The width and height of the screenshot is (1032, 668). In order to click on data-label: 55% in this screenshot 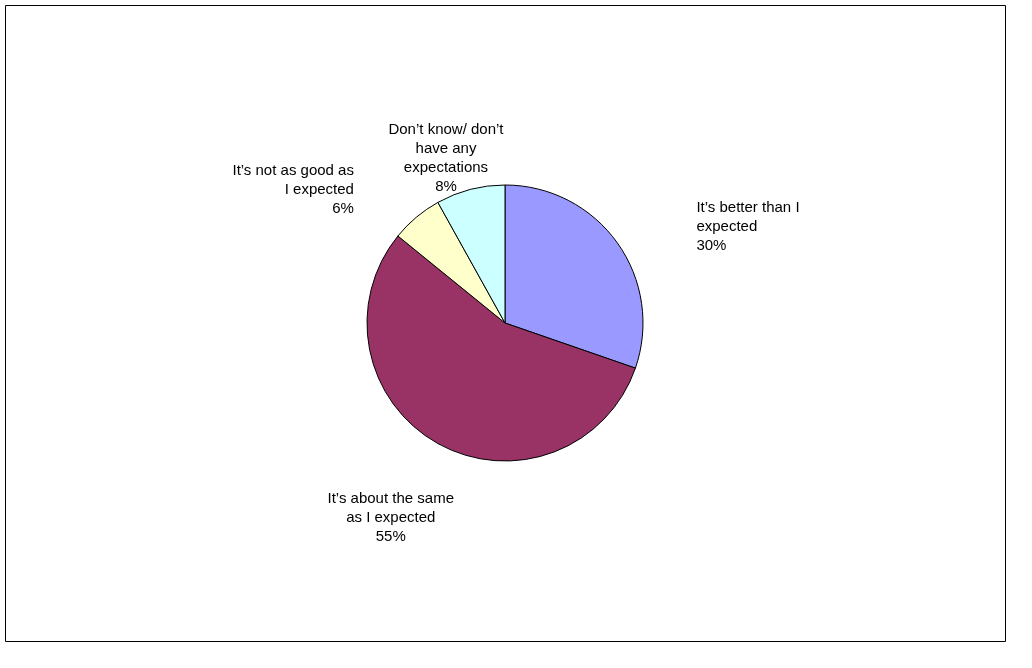, I will do `click(390, 535)`.